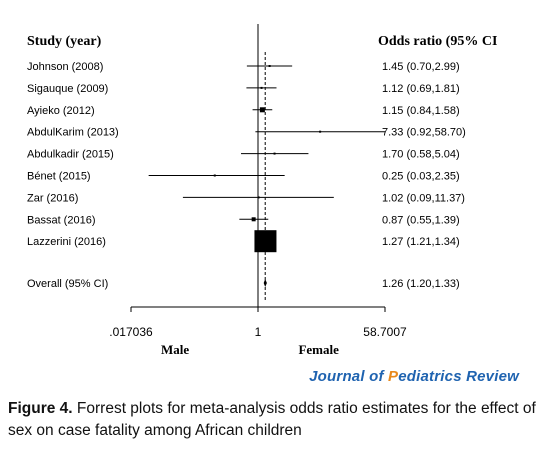  What do you see at coordinates (421, 220) in the screenshot?
I see `study-ci-text: 0.87 (0.55,1.39)` at bounding box center [421, 220].